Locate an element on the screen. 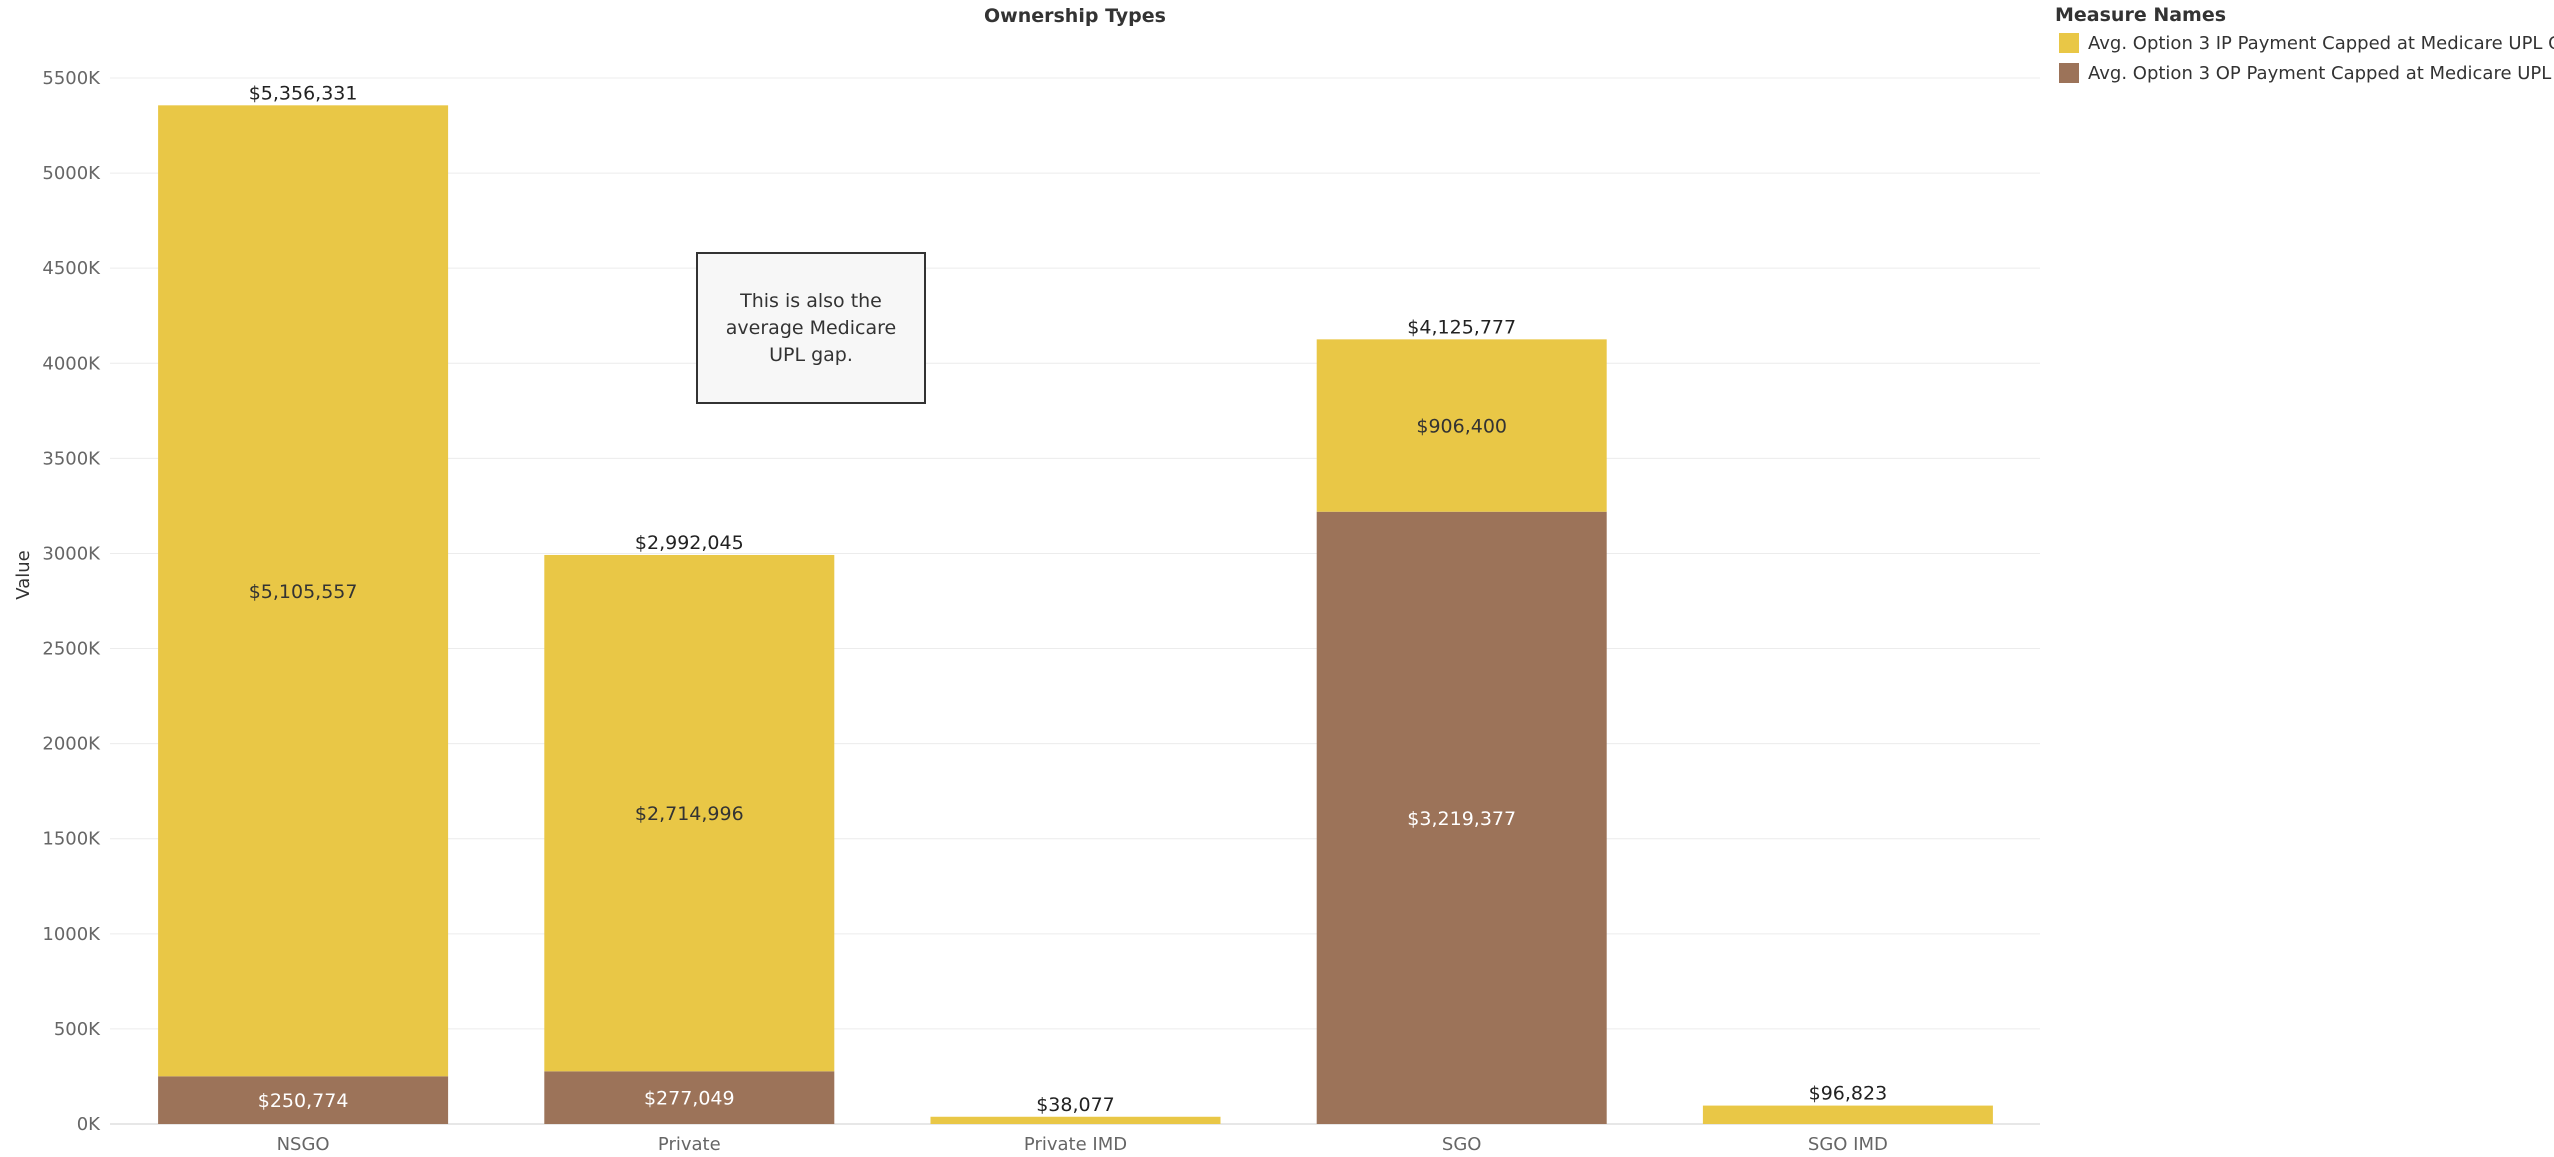 The width and height of the screenshot is (2554, 1157). total-value-label: $4,125,777 is located at coordinates (1461, 327).